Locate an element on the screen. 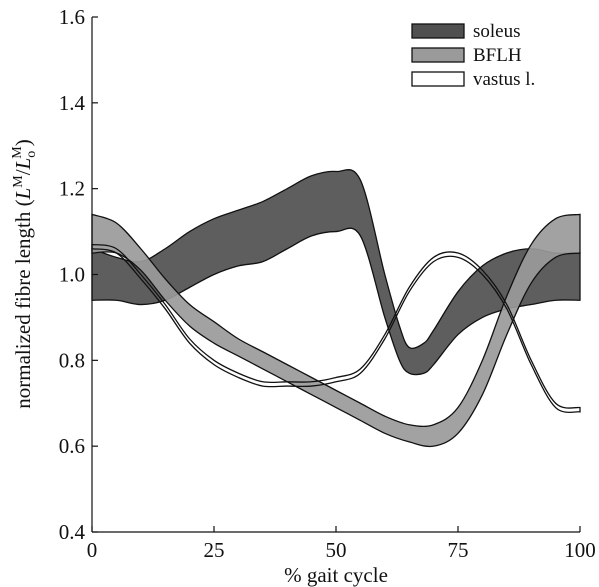 Image resolution: width=599 pixels, height=587 pixels. y-axis-label-sup1: M is located at coordinates (18, 181).